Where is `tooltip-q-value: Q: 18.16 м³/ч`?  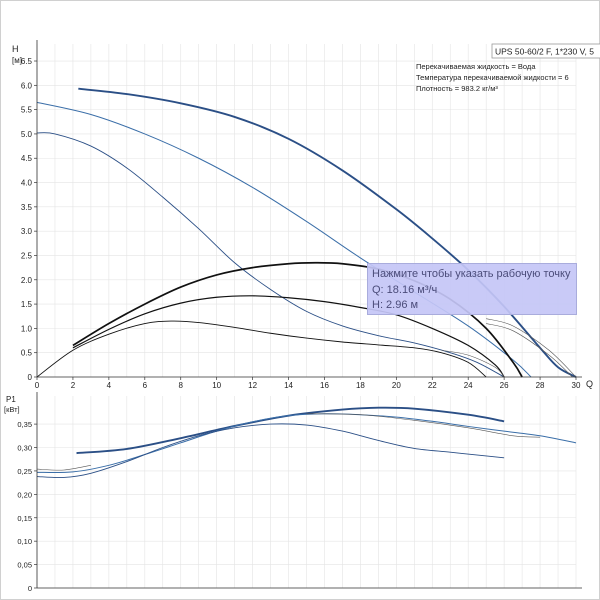 tooltip-q-value: Q: 18.16 м³/ч is located at coordinates (405, 289).